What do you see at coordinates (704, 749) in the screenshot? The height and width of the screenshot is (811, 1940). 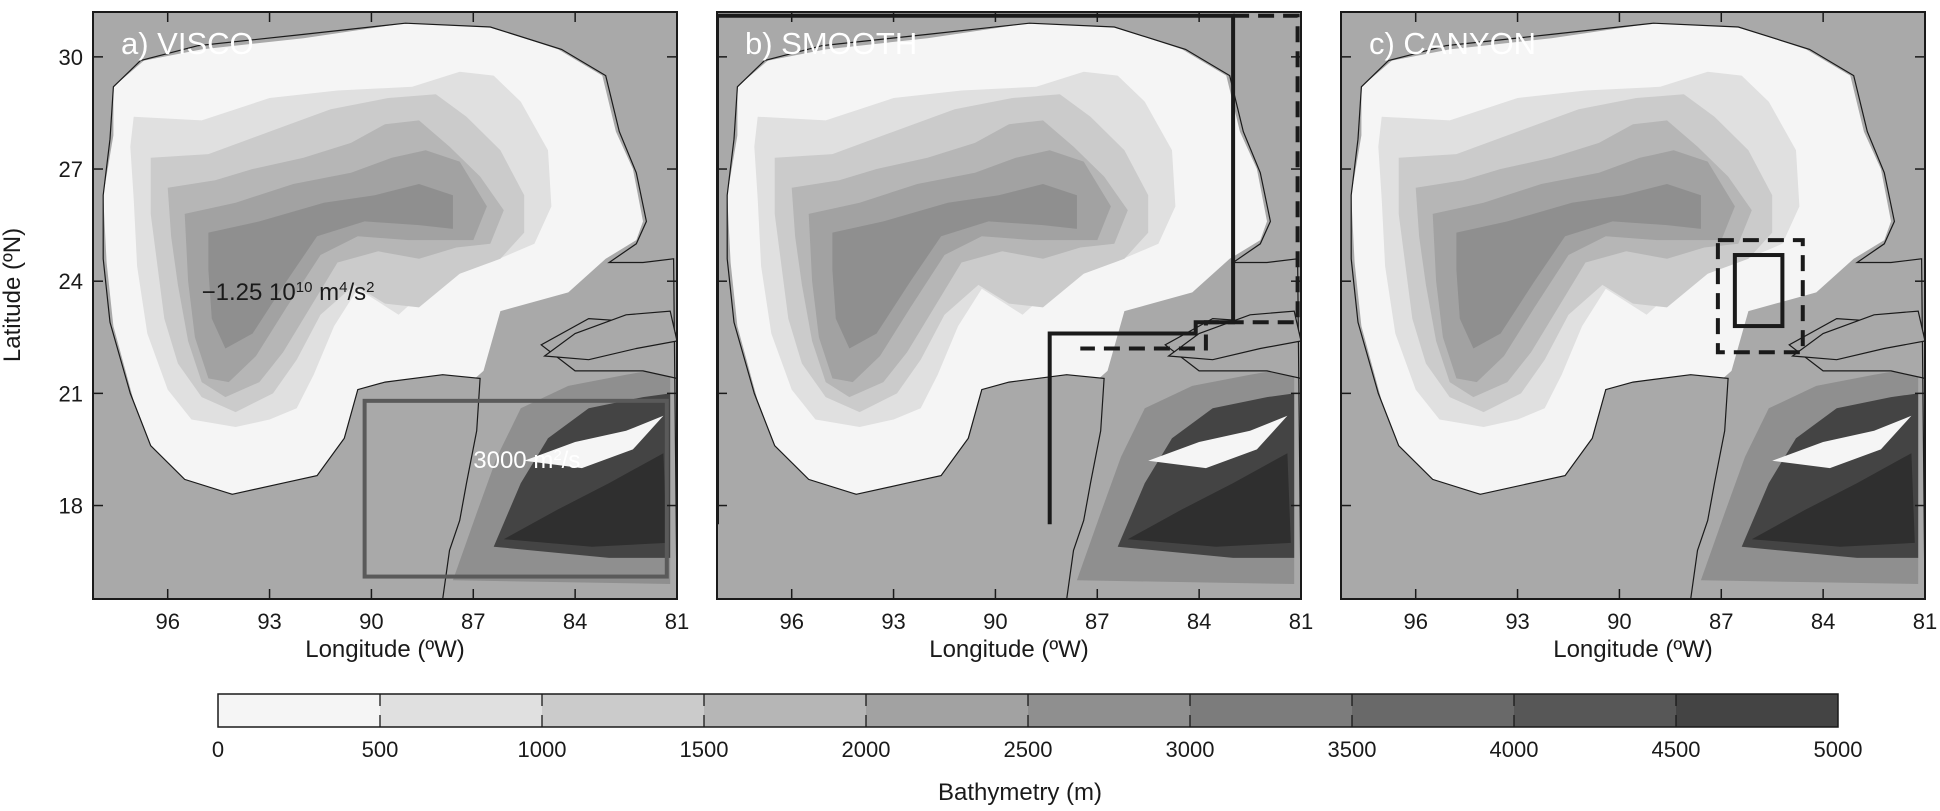 I see `colorbar-tick-label: 1500` at bounding box center [704, 749].